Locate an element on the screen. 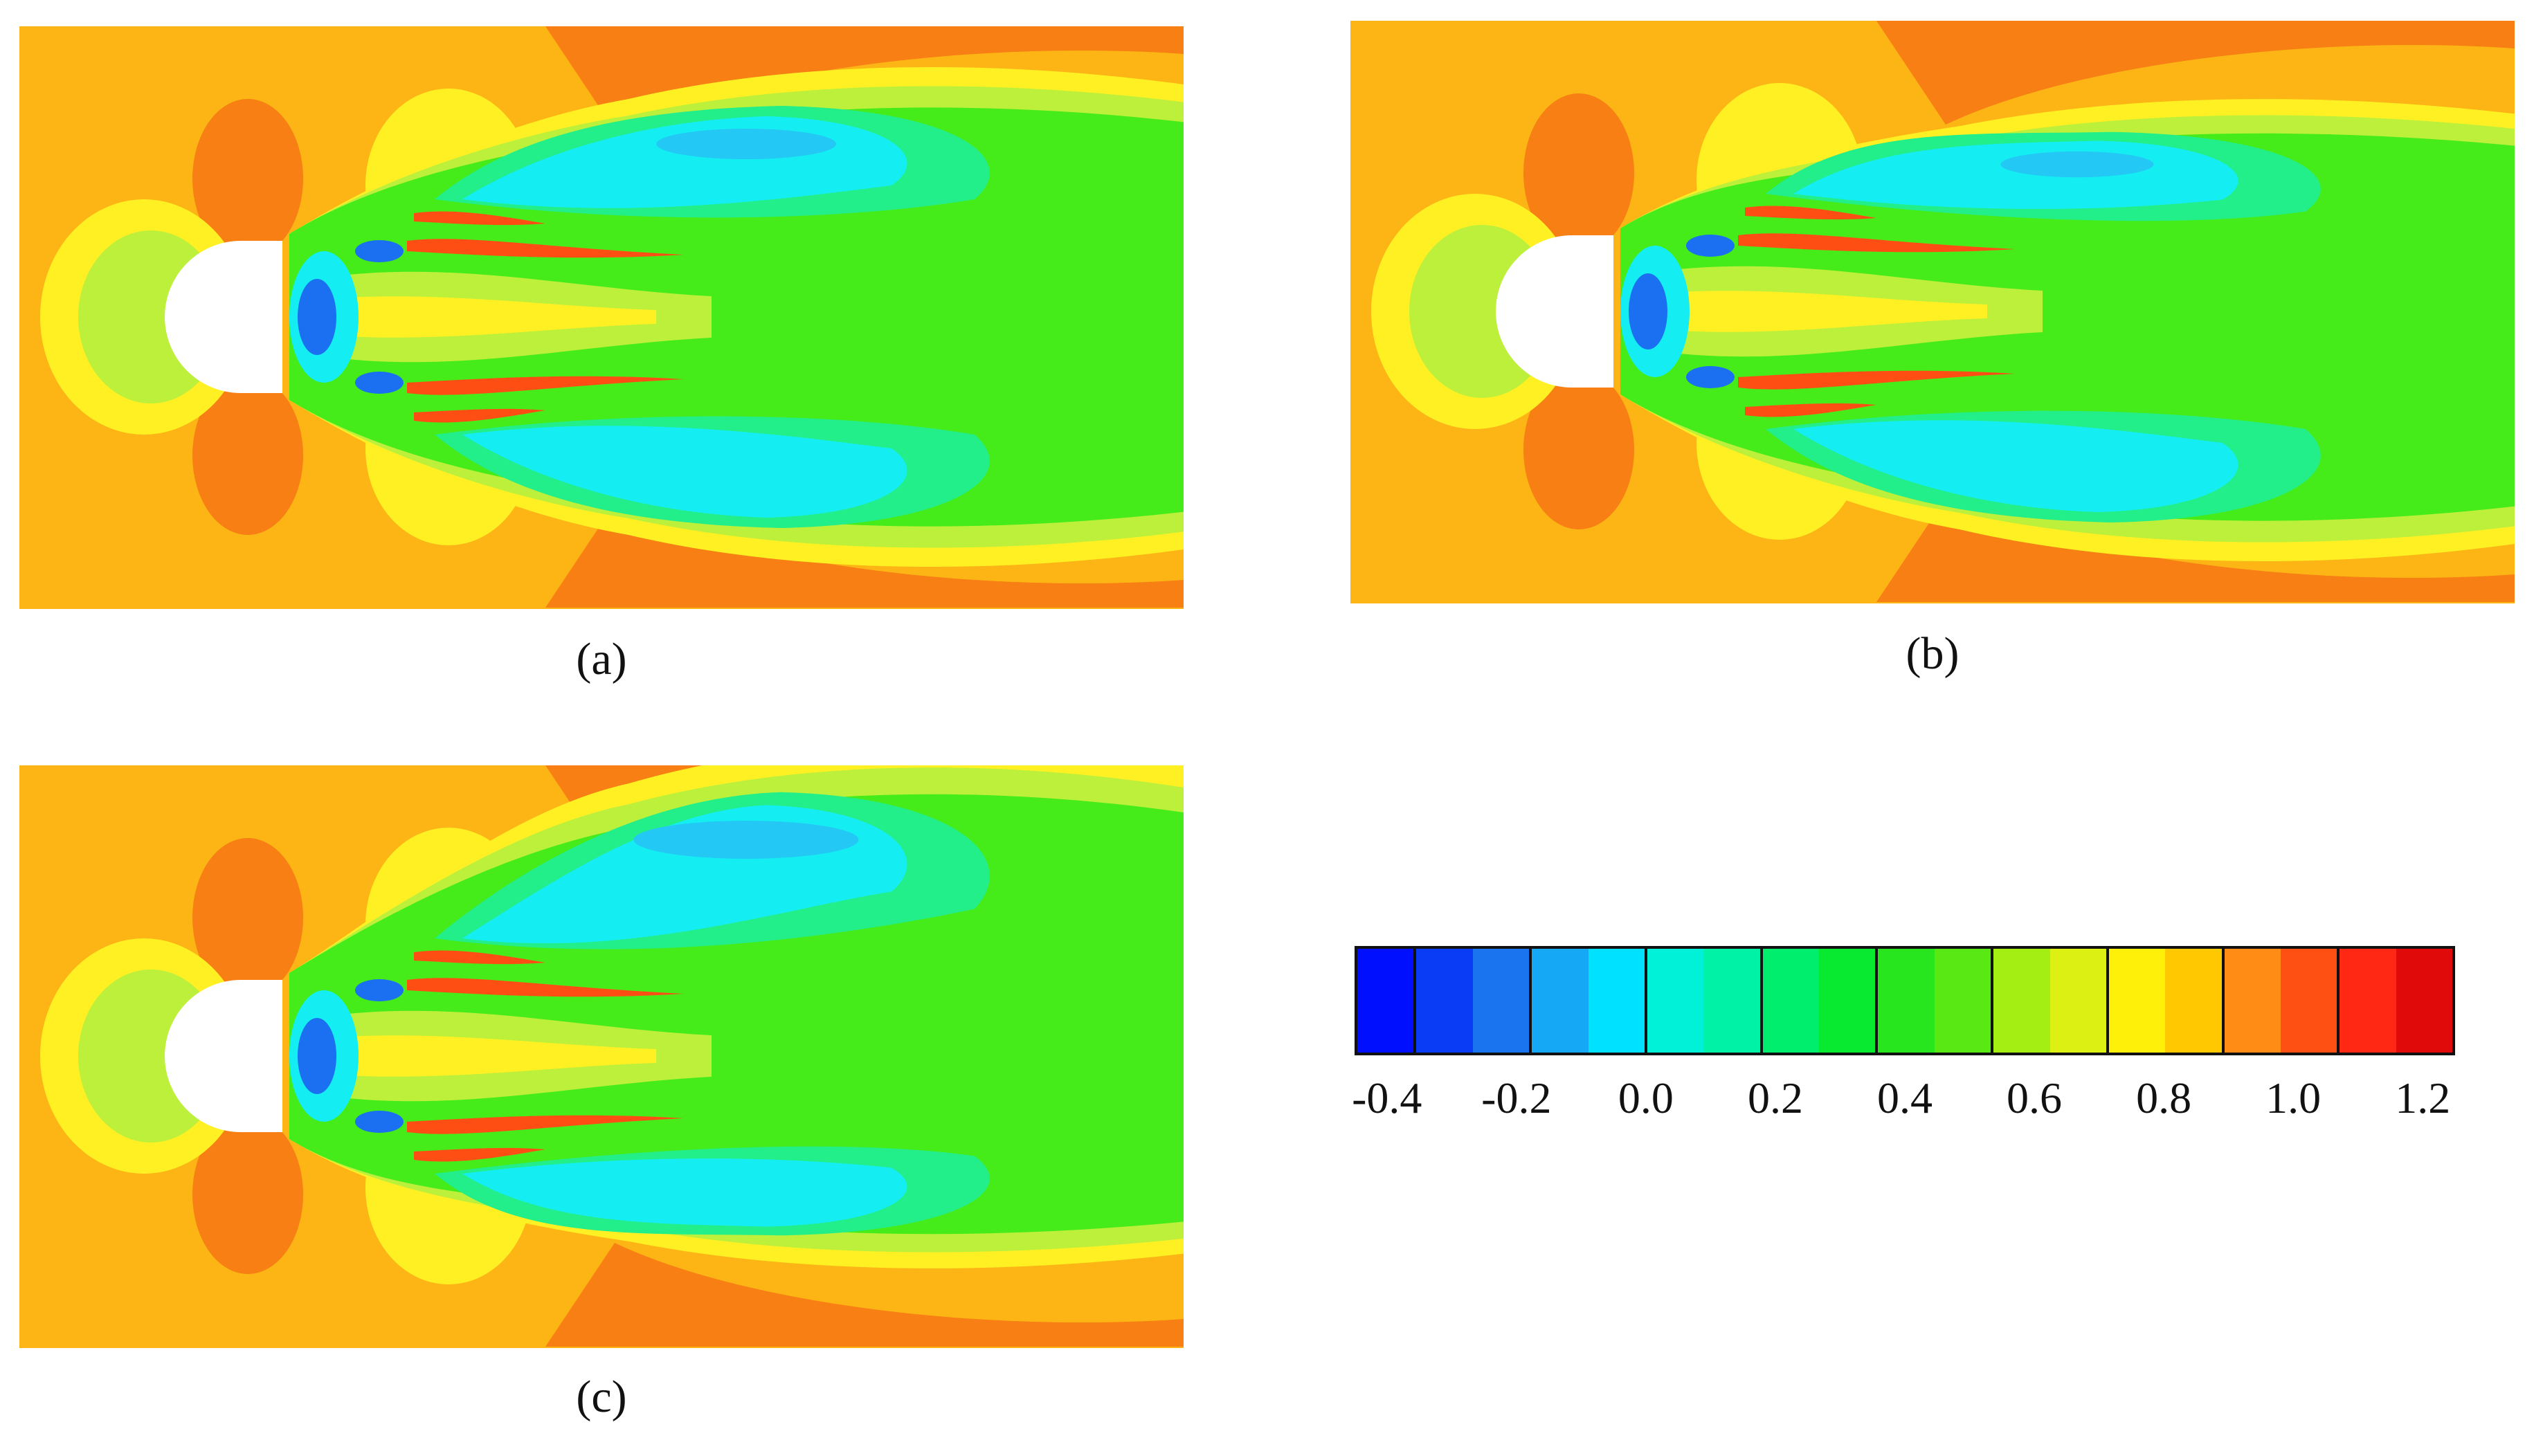  colorbar is located at coordinates (1905, 1001).